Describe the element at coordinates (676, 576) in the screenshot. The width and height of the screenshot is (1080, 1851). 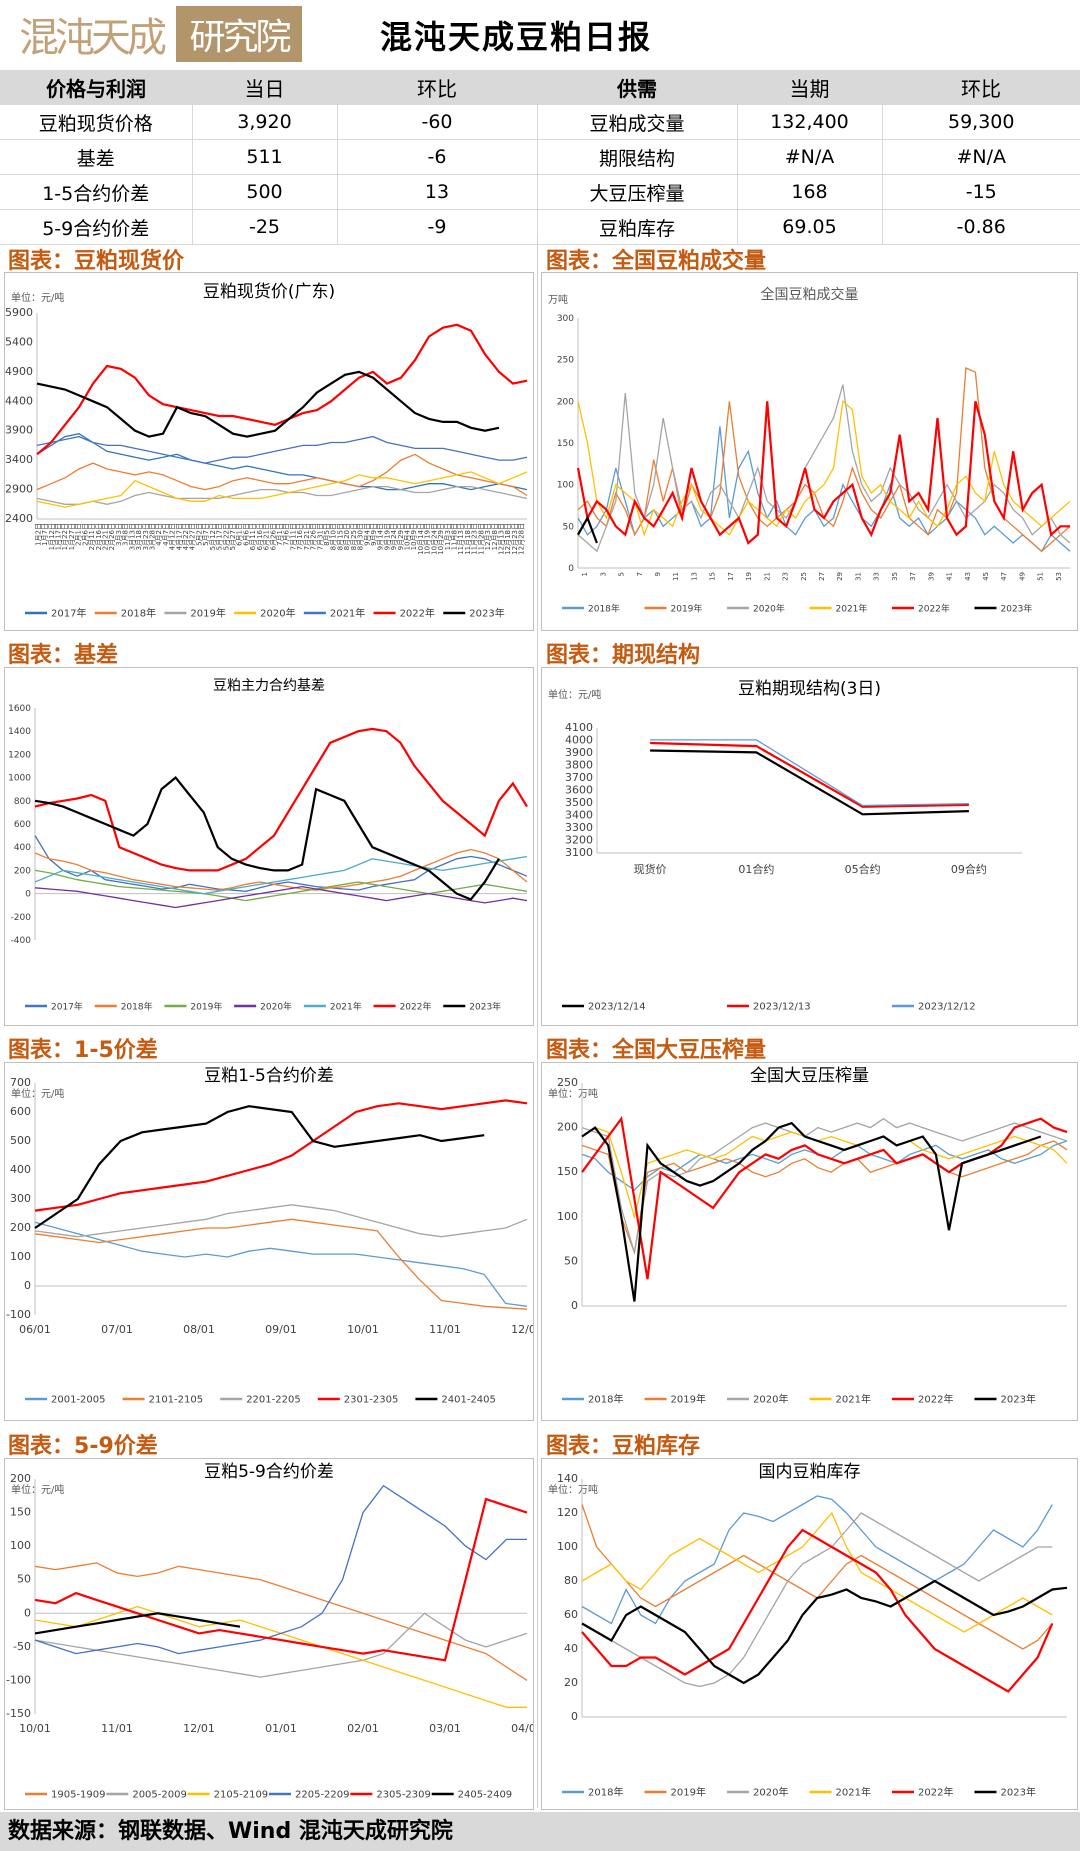
I see `x-tick-label: 11` at that location.